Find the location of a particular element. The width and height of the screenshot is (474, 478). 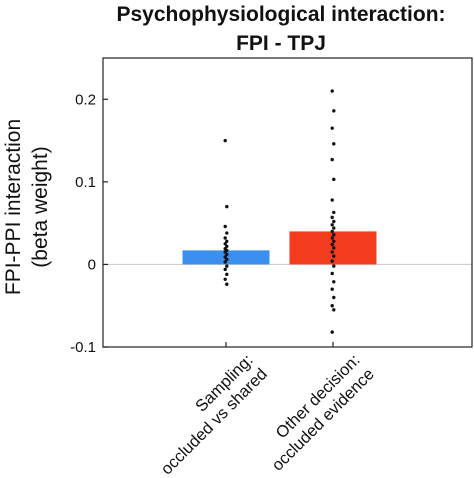

y-axis-label-line-1: FPI-PPI interaction is located at coordinates (13, 207).